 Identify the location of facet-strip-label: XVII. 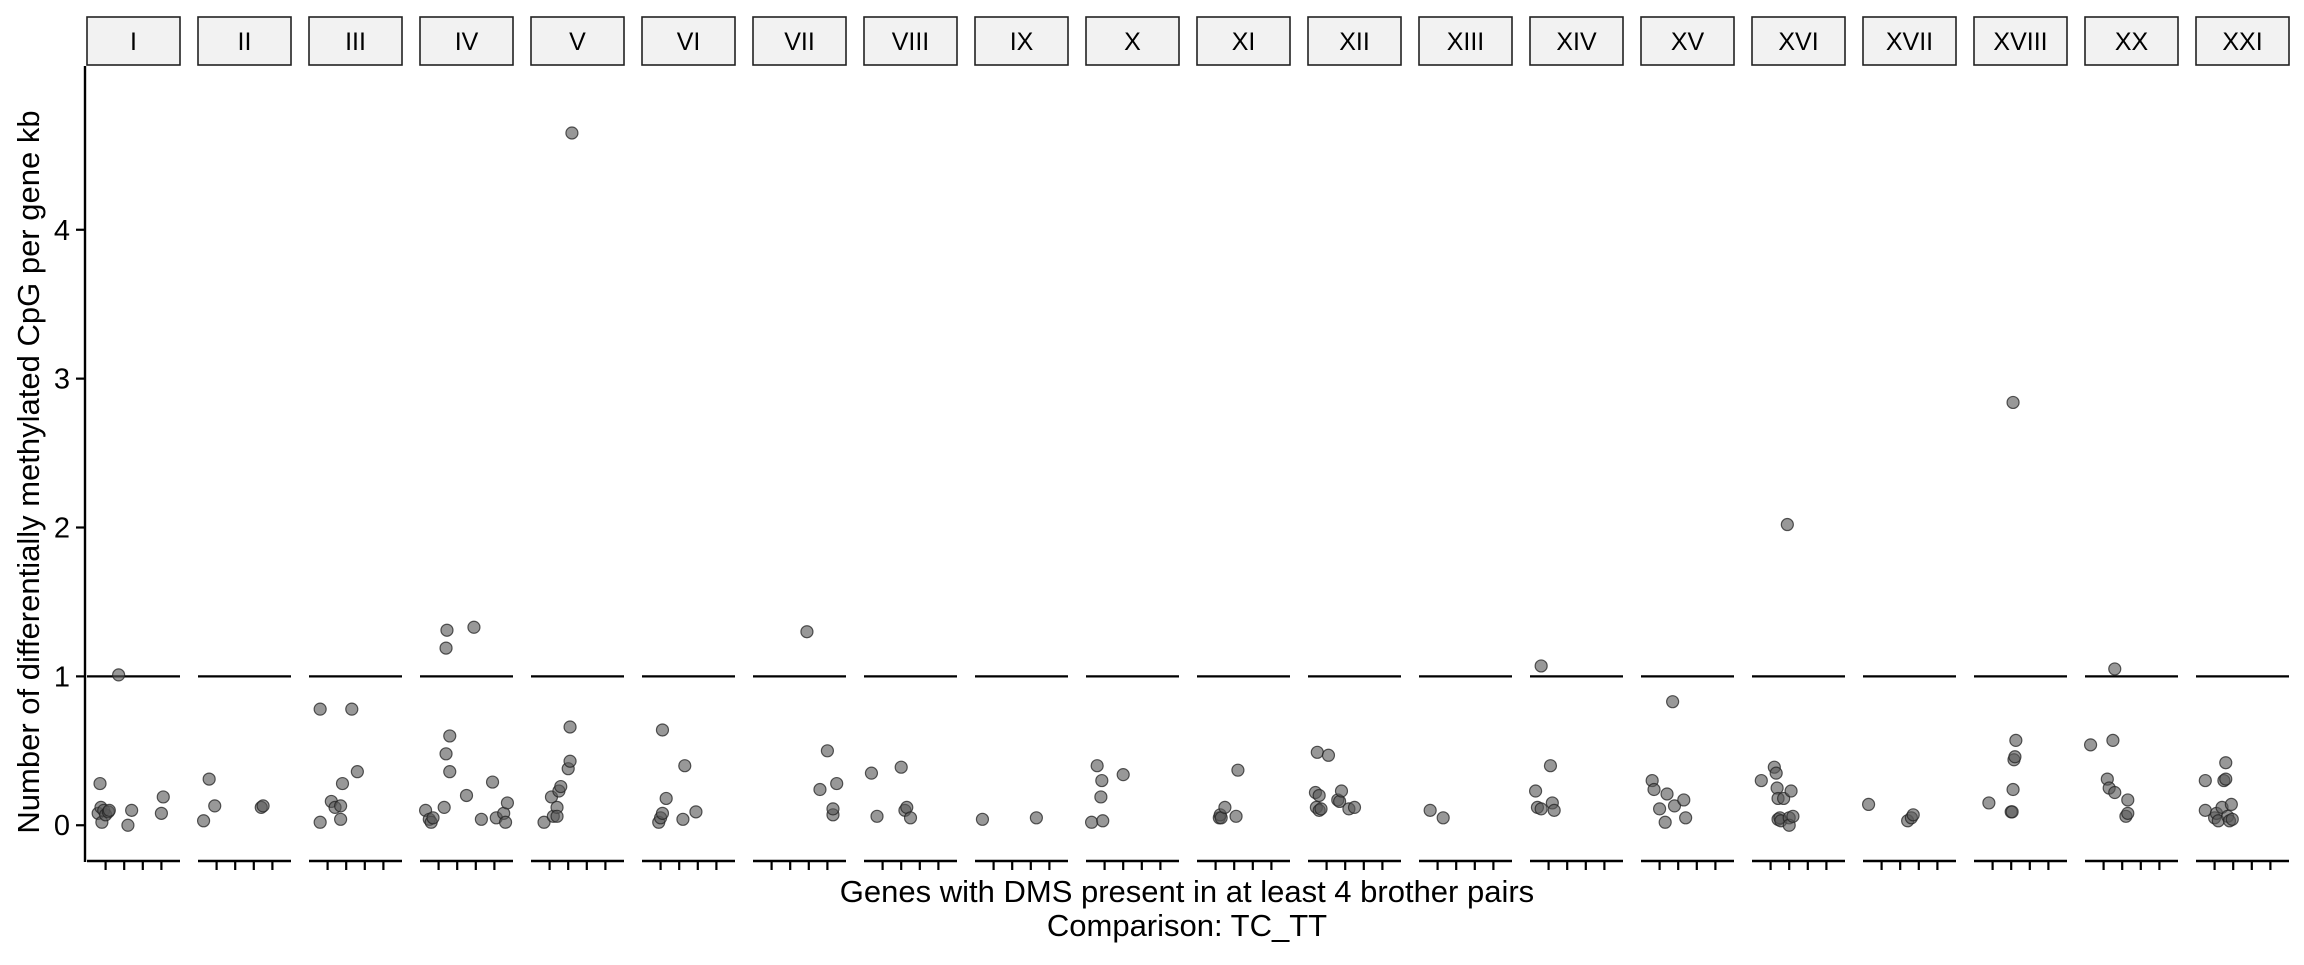
(1909, 42).